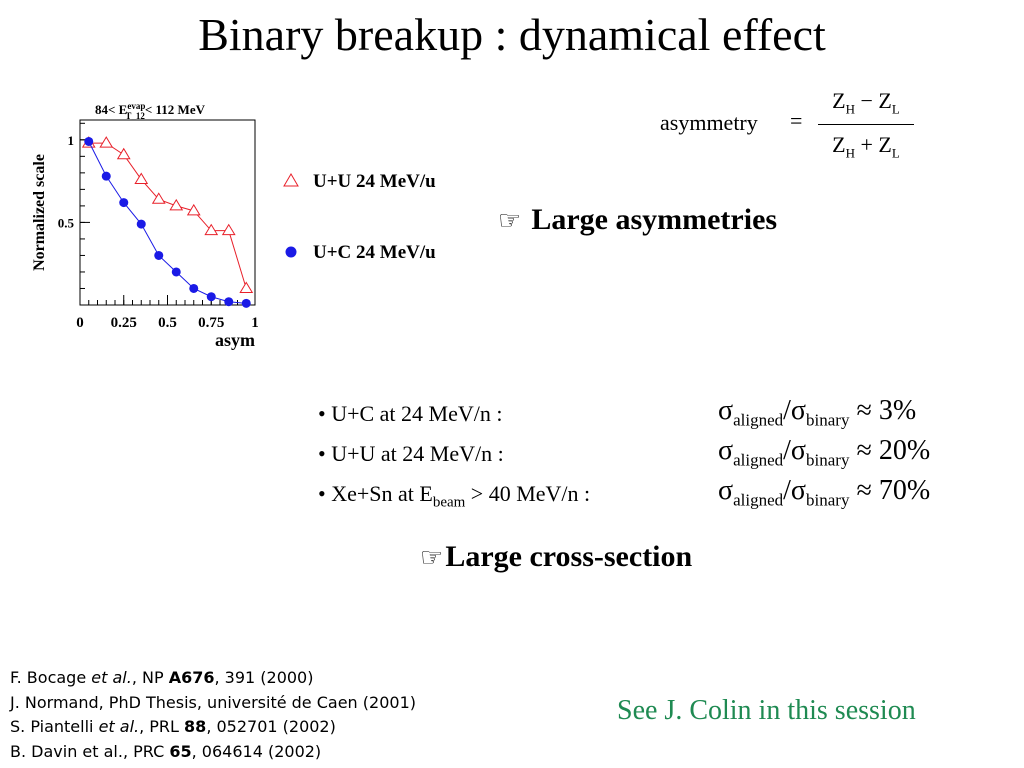 This screenshot has height=768, width=1024. Describe the element at coordinates (235, 340) in the screenshot. I see `x-axis-label: asym` at that location.